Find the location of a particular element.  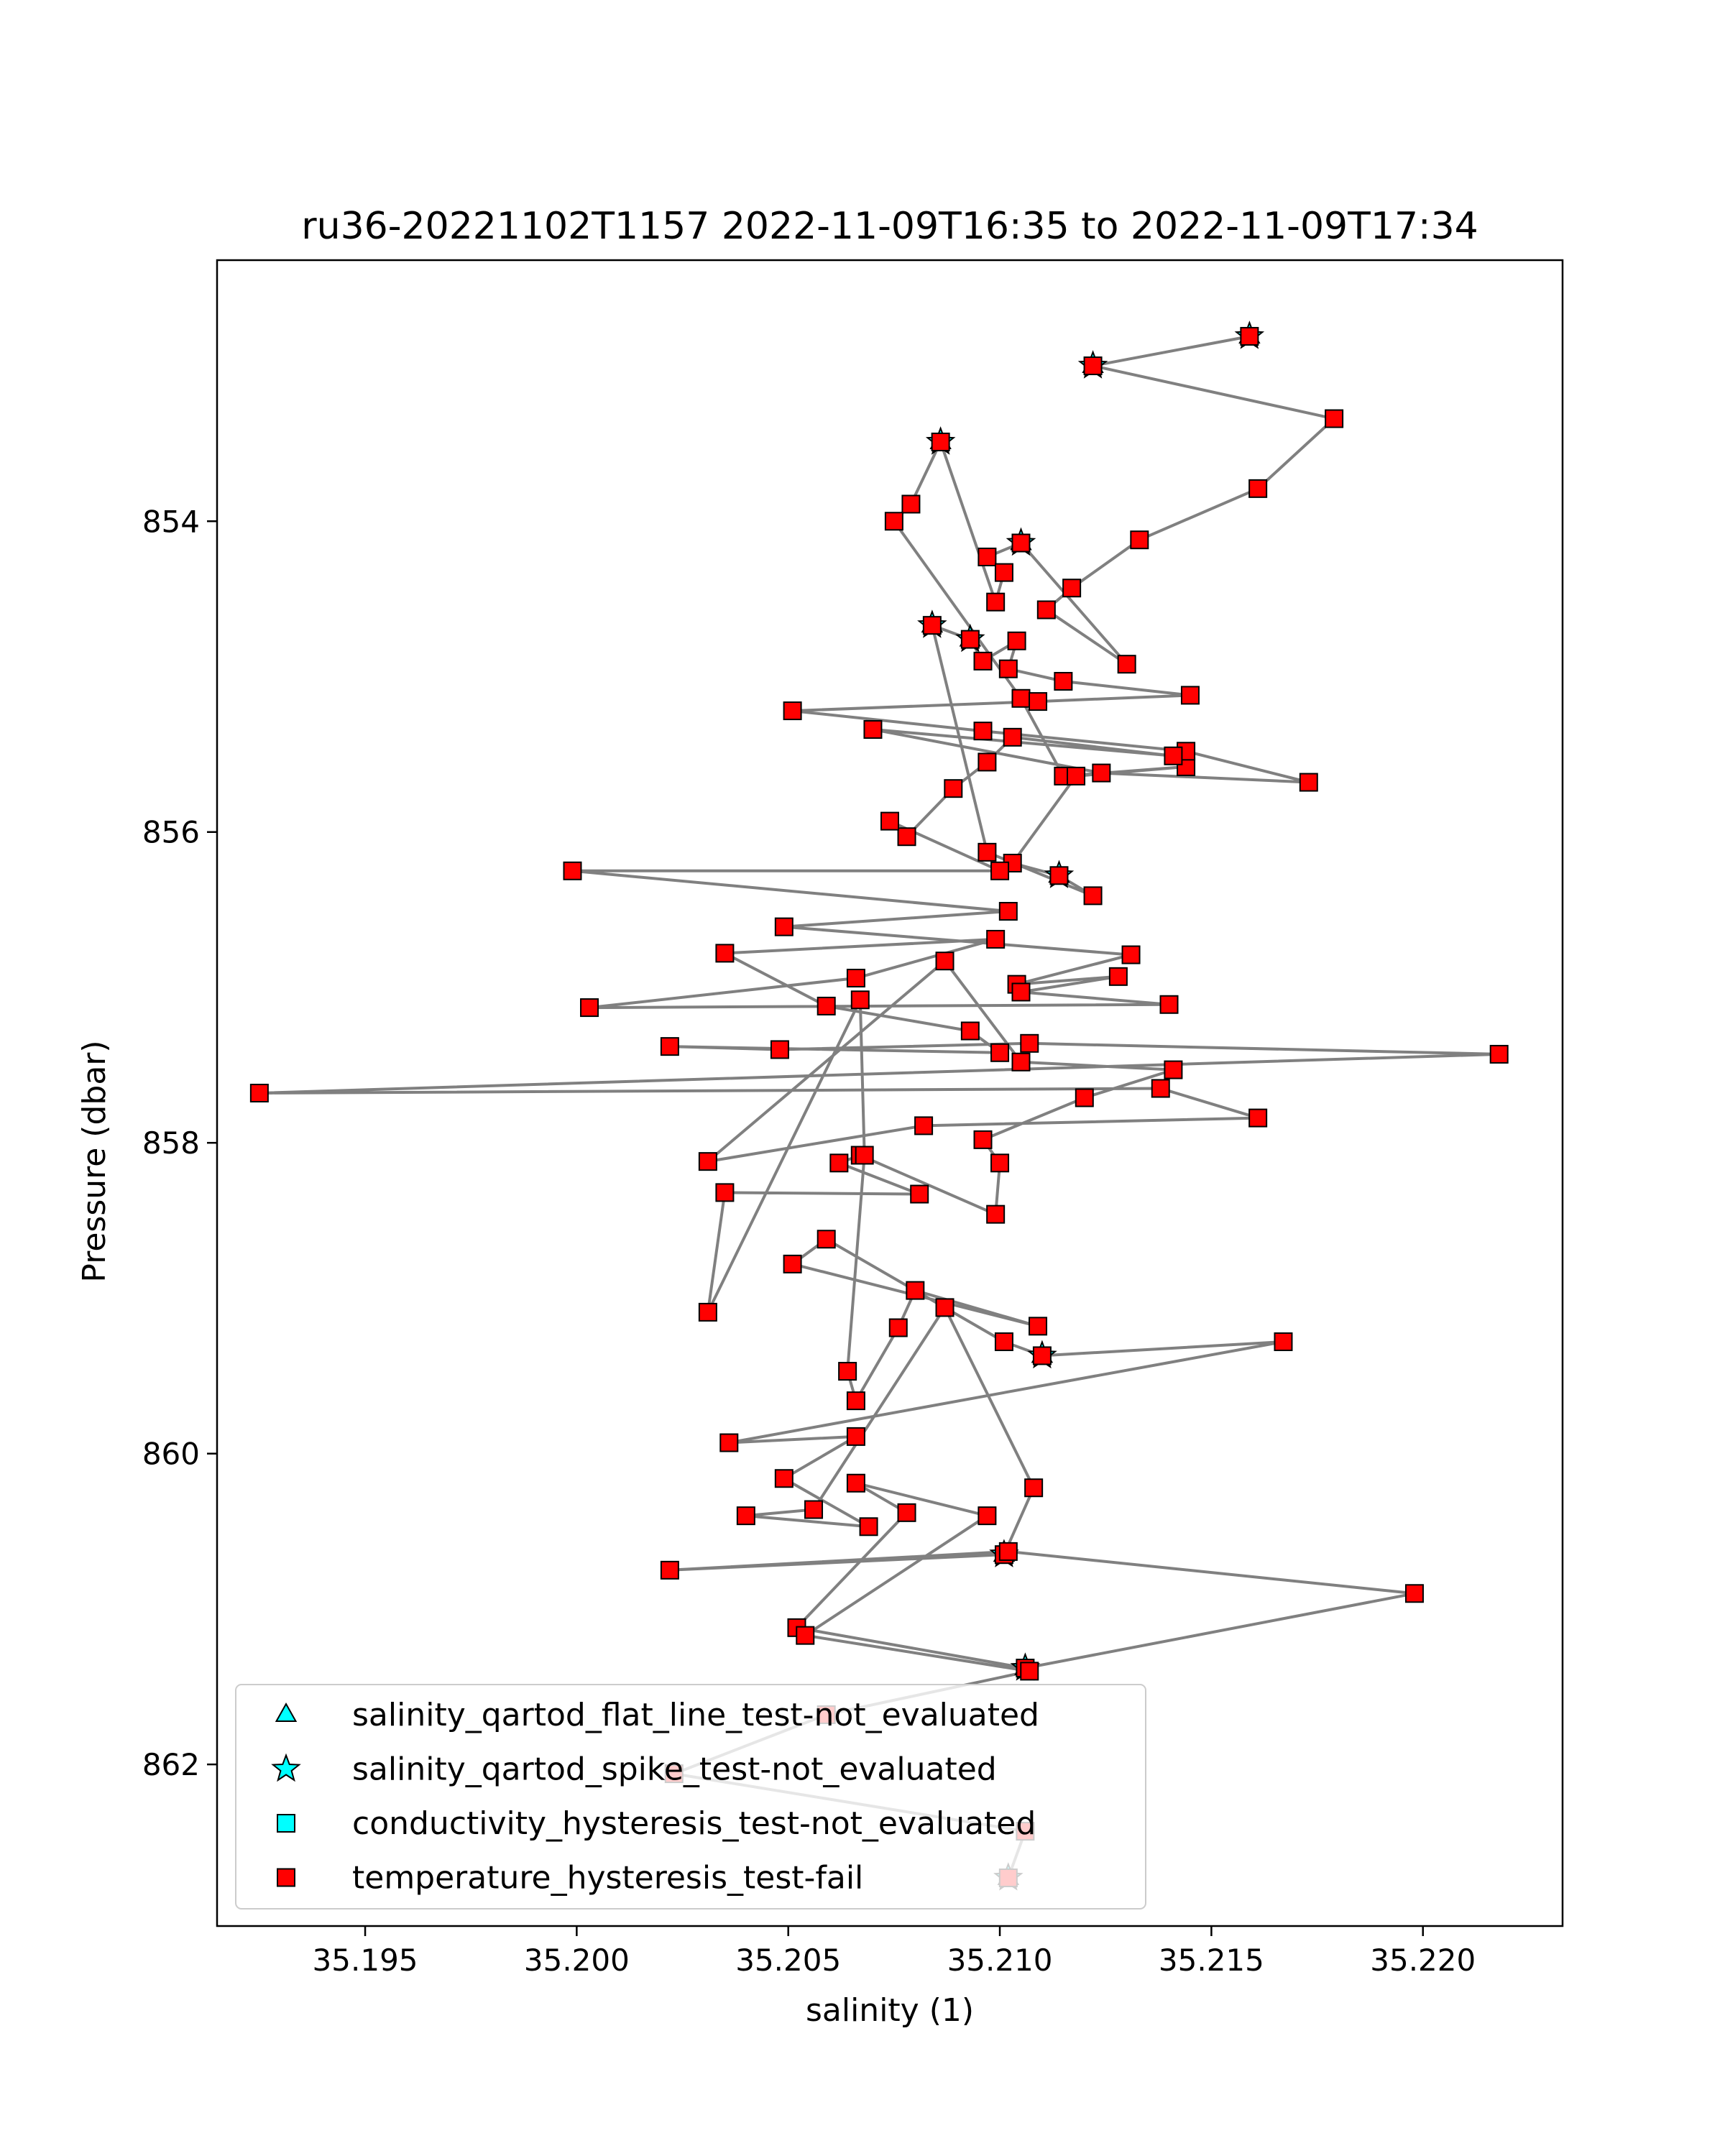

x-tick-label: 35.195 is located at coordinates (365, 1960).